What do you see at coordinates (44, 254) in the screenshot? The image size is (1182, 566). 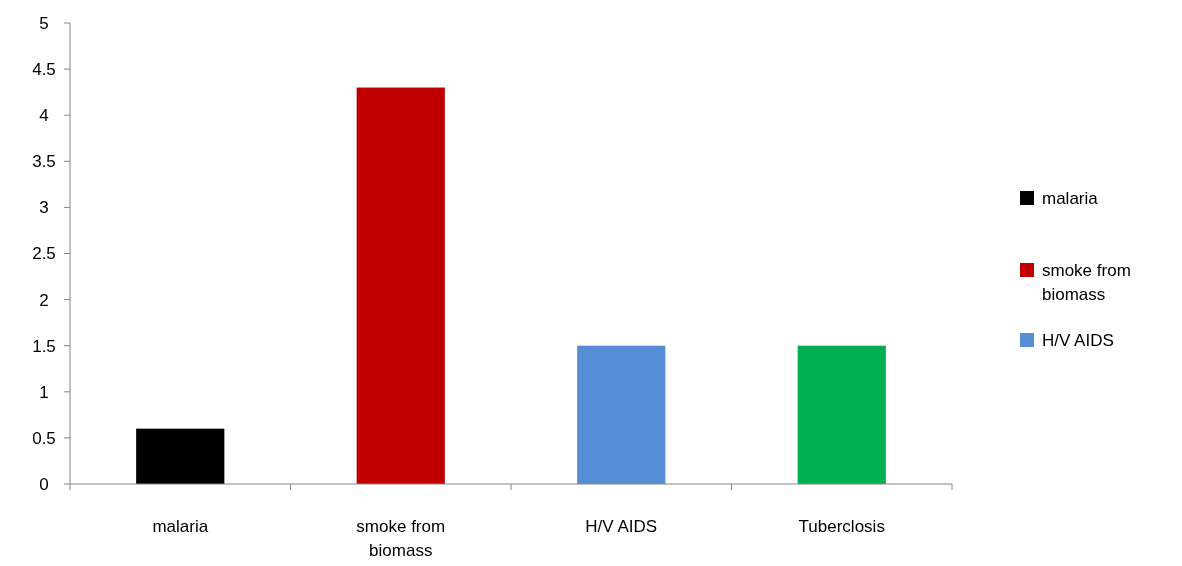 I see `y-tick-label: 2.5` at bounding box center [44, 254].